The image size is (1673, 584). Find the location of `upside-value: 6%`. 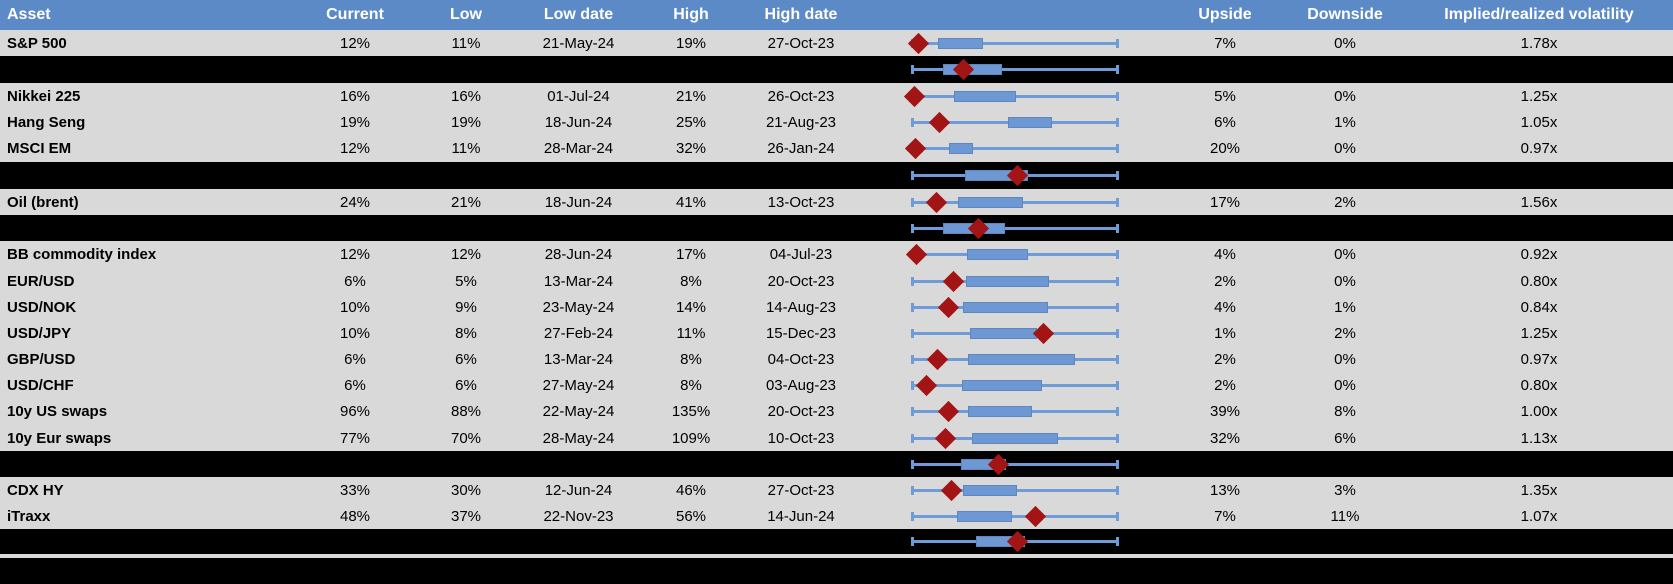

upside-value: 6% is located at coordinates (1225, 122).